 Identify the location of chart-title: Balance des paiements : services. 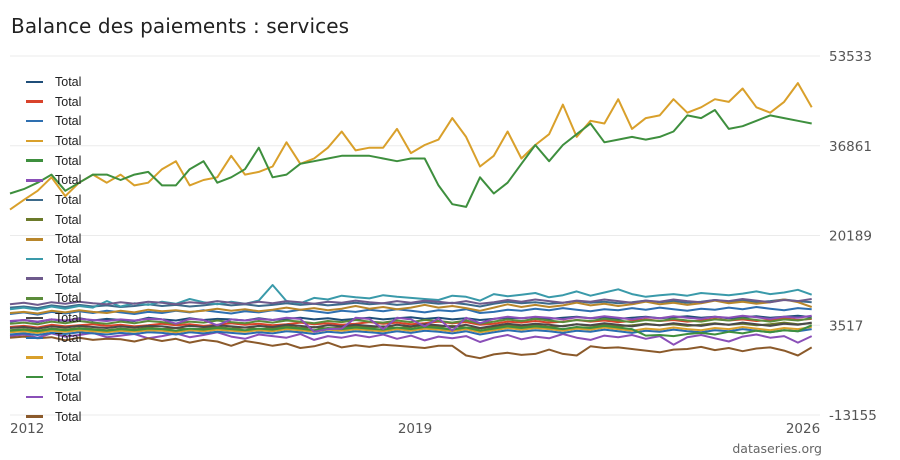
(180, 26).